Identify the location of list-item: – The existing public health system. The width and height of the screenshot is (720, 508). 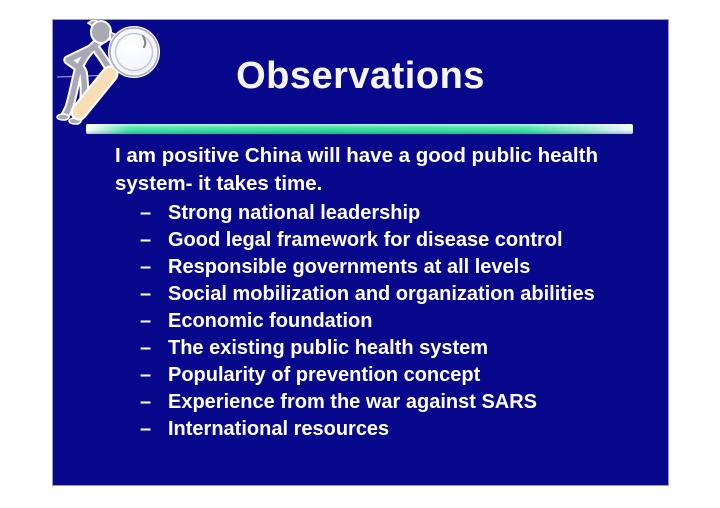
(385, 348).